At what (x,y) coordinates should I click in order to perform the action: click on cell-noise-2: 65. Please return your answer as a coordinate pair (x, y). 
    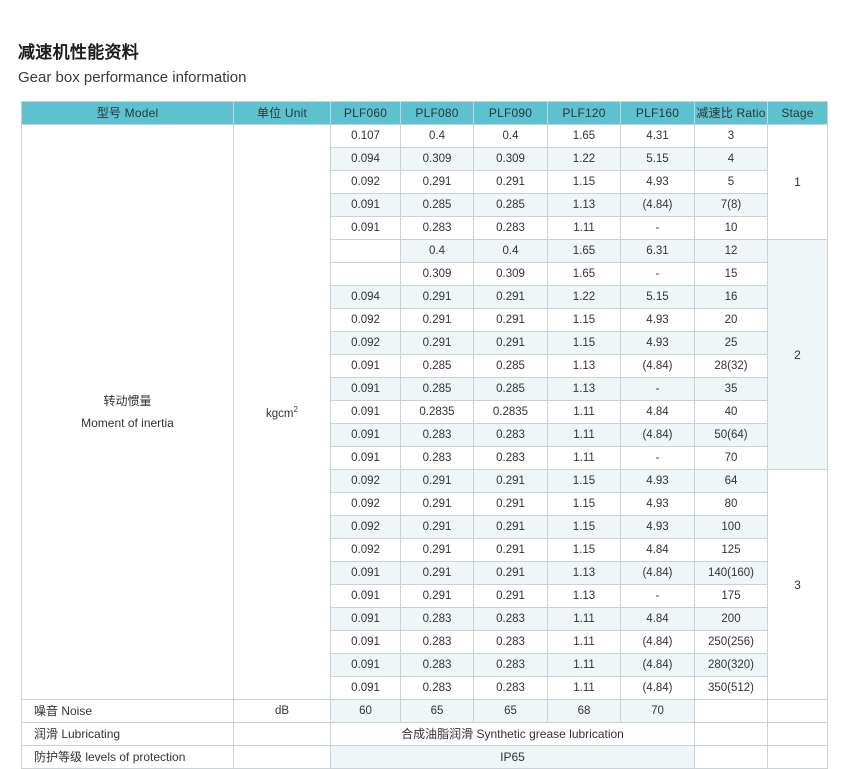
    Looking at the image, I should click on (510, 711).